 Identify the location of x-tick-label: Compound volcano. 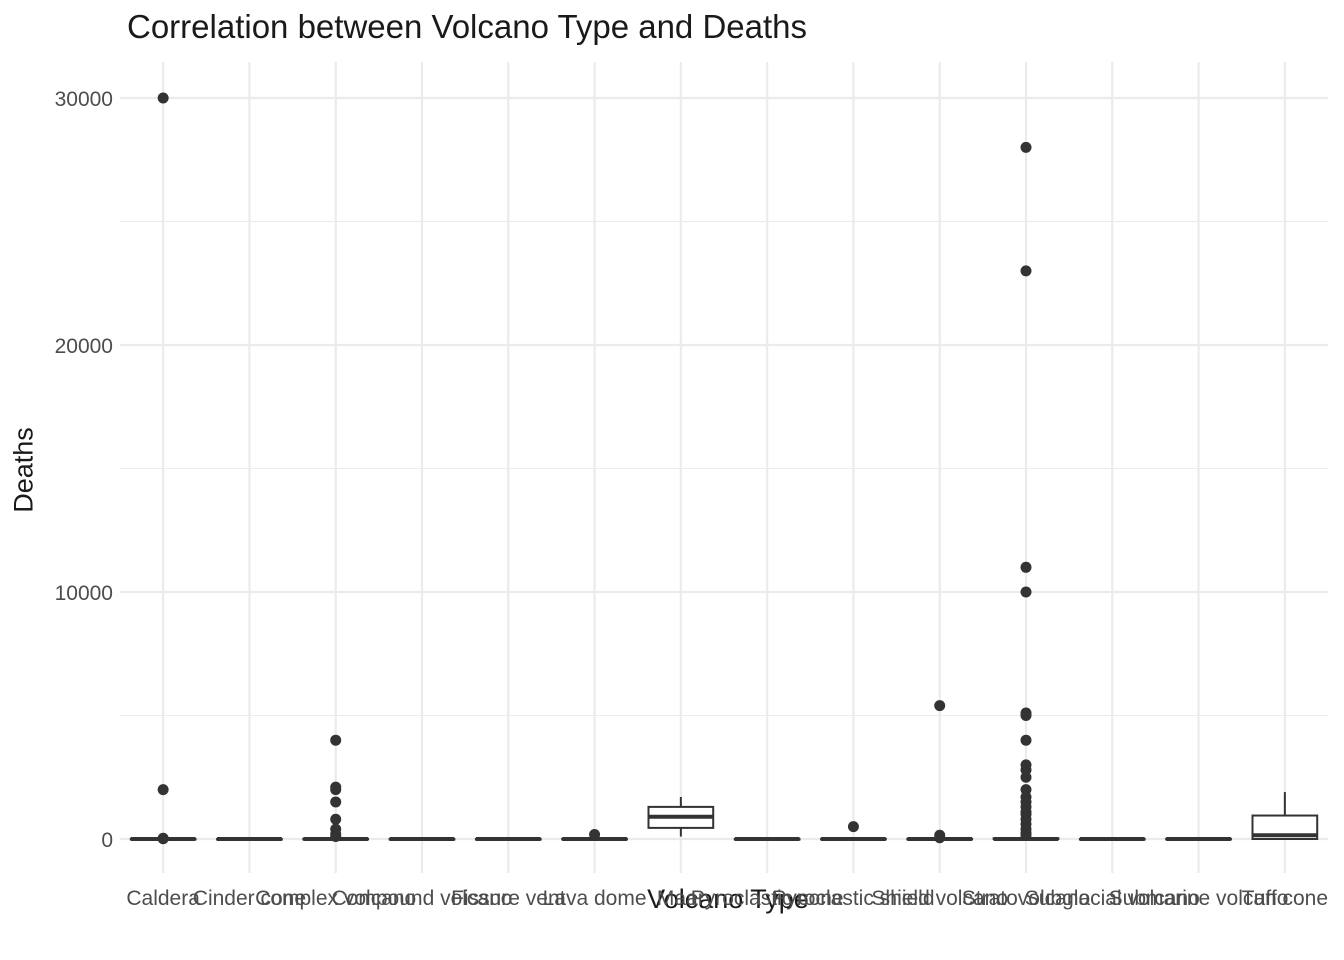
(422, 898).